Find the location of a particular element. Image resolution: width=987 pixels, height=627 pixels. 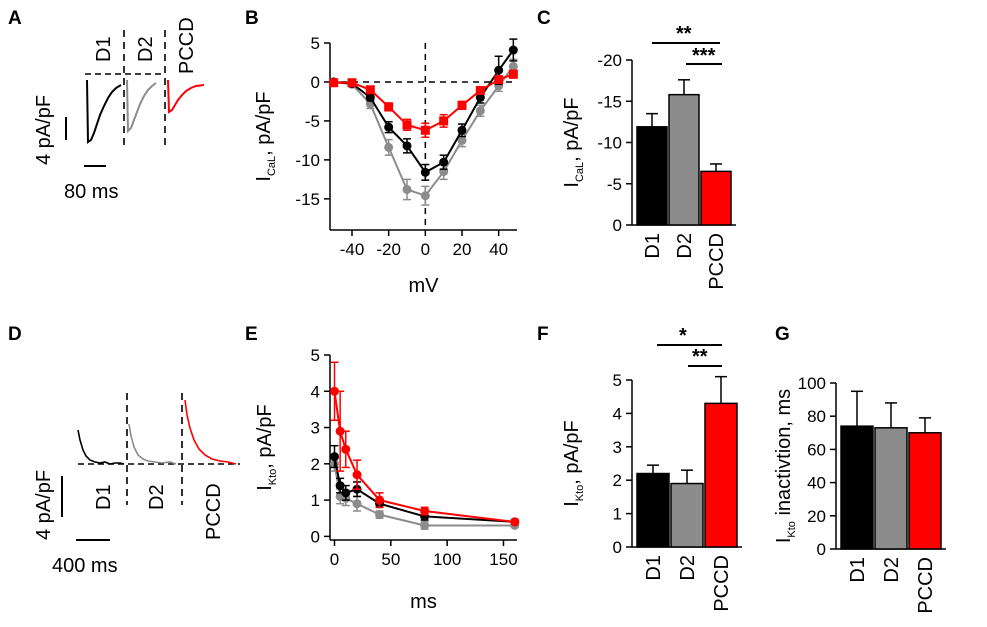

x-axis-label: ms is located at coordinates (423, 602).